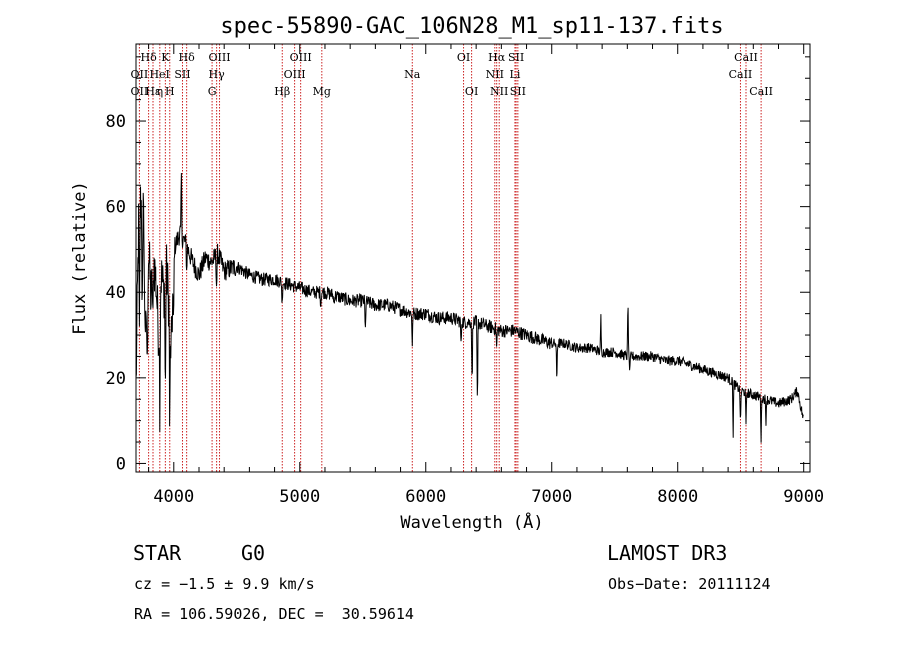 This screenshot has width=900, height=649. What do you see at coordinates (471, 522) in the screenshot?
I see `x-axis-label: Wavelength (Å)` at bounding box center [471, 522].